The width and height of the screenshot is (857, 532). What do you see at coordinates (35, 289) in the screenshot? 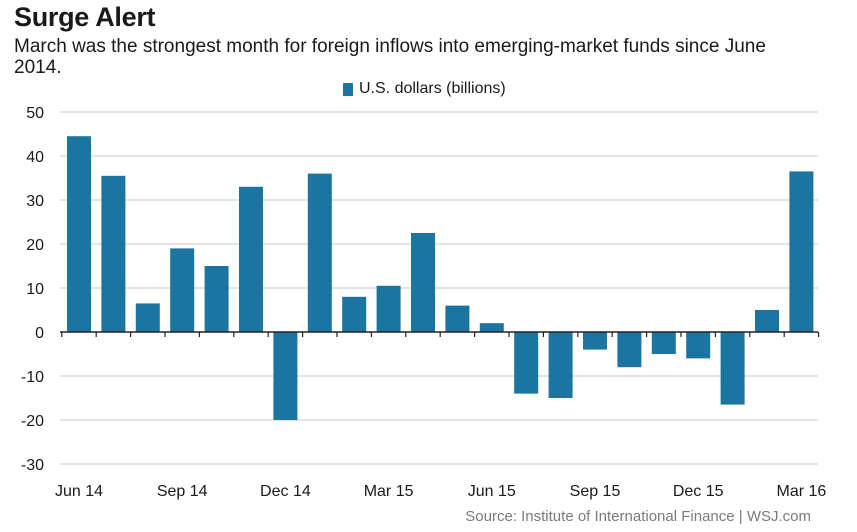
I see `y-tick-label: 10` at bounding box center [35, 289].